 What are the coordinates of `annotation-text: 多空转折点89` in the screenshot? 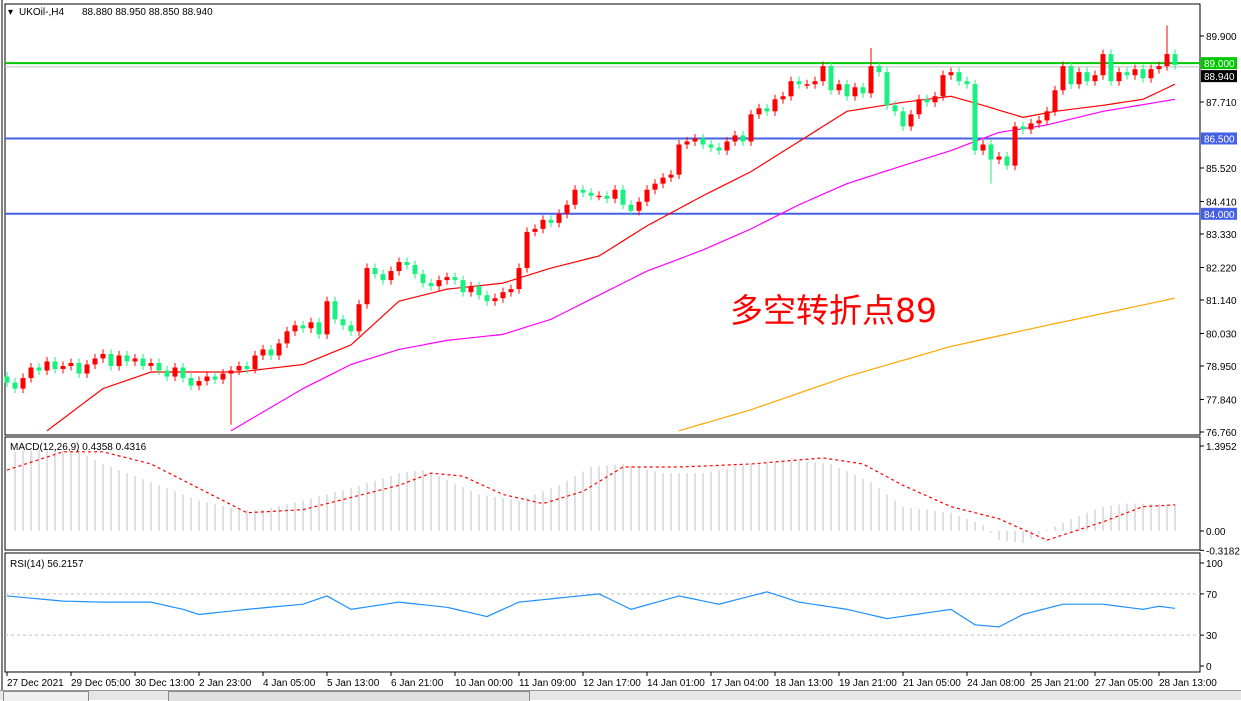 It's located at (833, 310).